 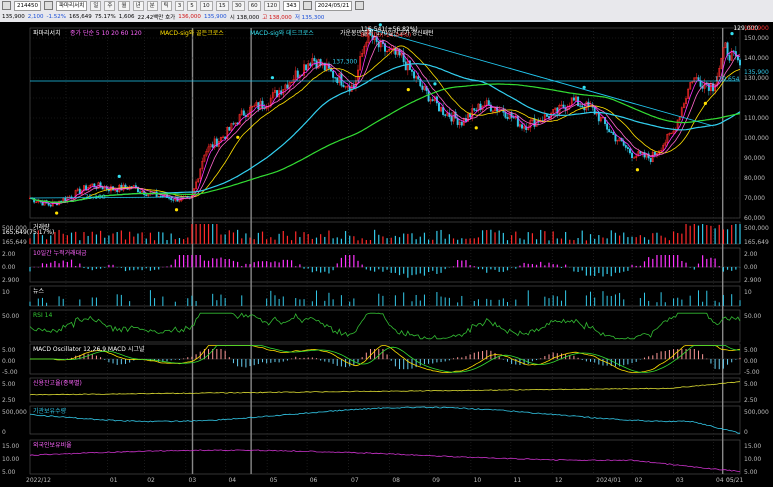 I want to click on period-day-button: 일, so click(x=96, y=5).